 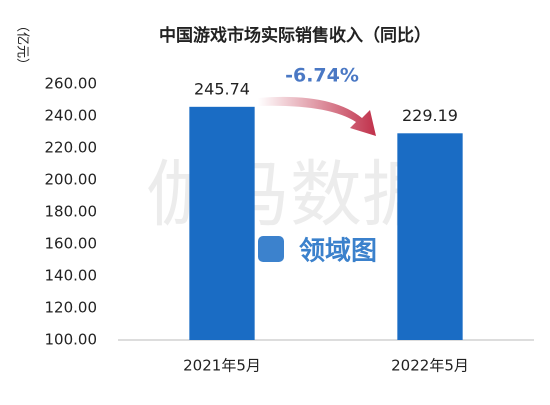 What do you see at coordinates (295, 35) in the screenshot?
I see `chart-title: 中国游戏市场实际销售收入（同比）` at bounding box center [295, 35].